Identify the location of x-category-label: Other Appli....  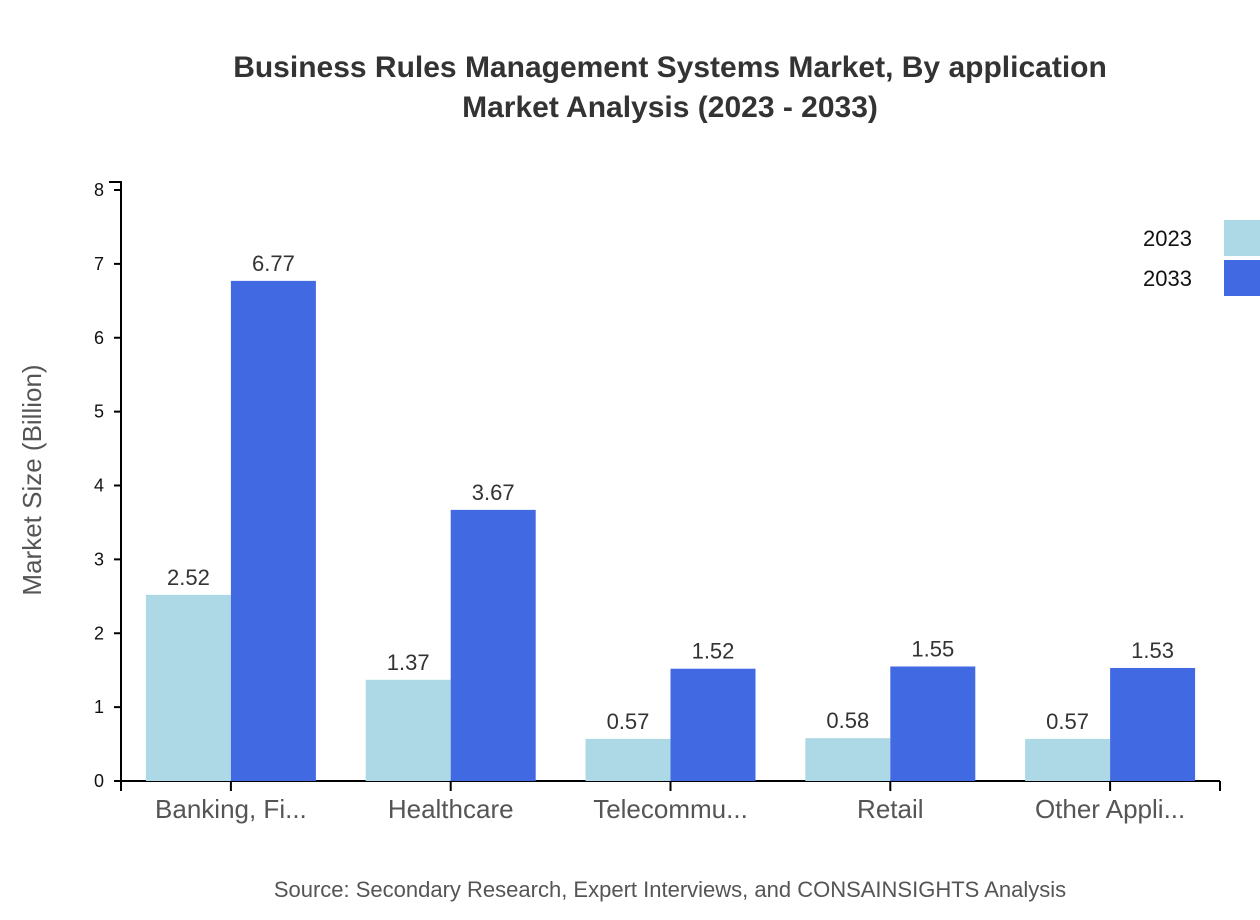
(1110, 809).